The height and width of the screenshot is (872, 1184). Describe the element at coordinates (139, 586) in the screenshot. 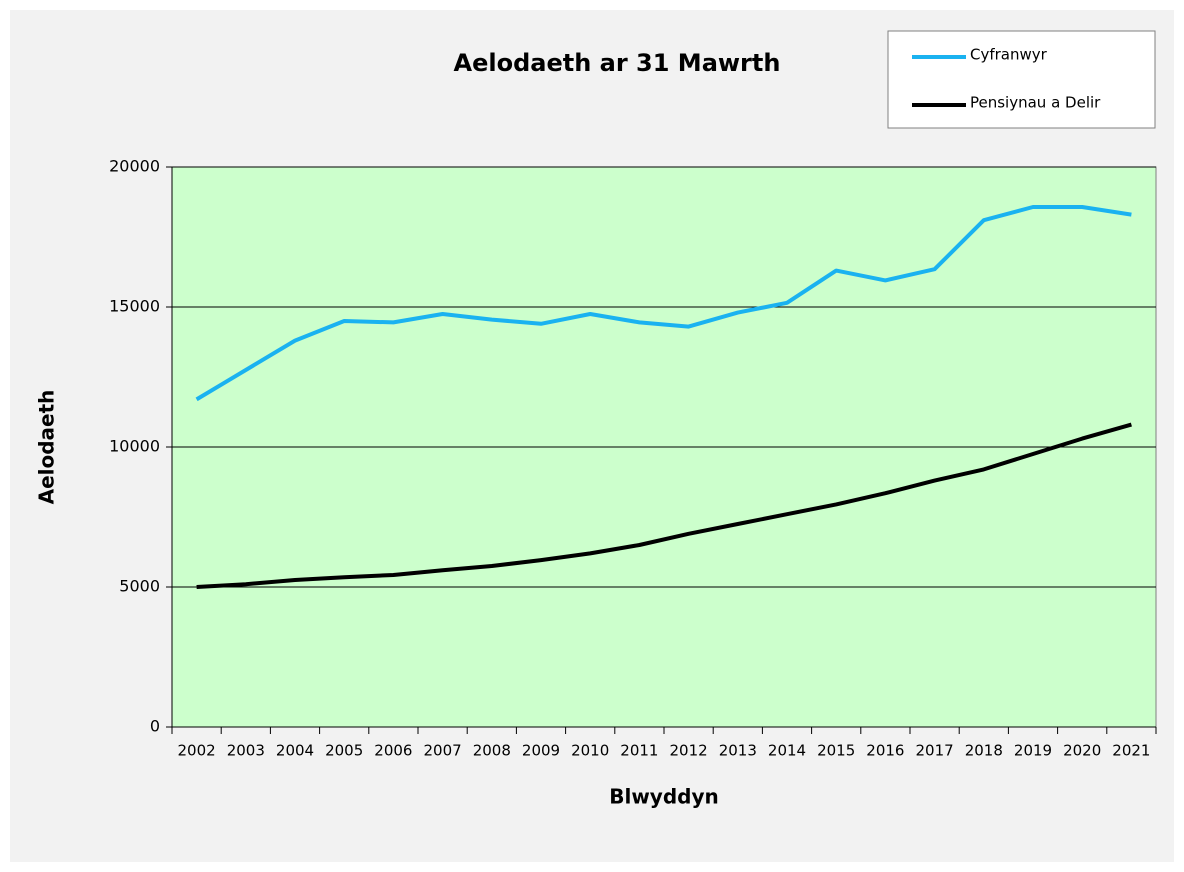

I see `y-tick-label: 5000` at that location.